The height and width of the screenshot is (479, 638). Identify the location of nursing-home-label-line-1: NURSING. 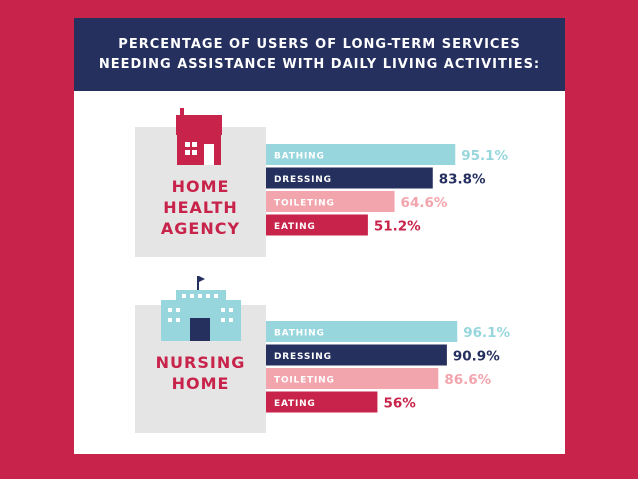
(200, 362).